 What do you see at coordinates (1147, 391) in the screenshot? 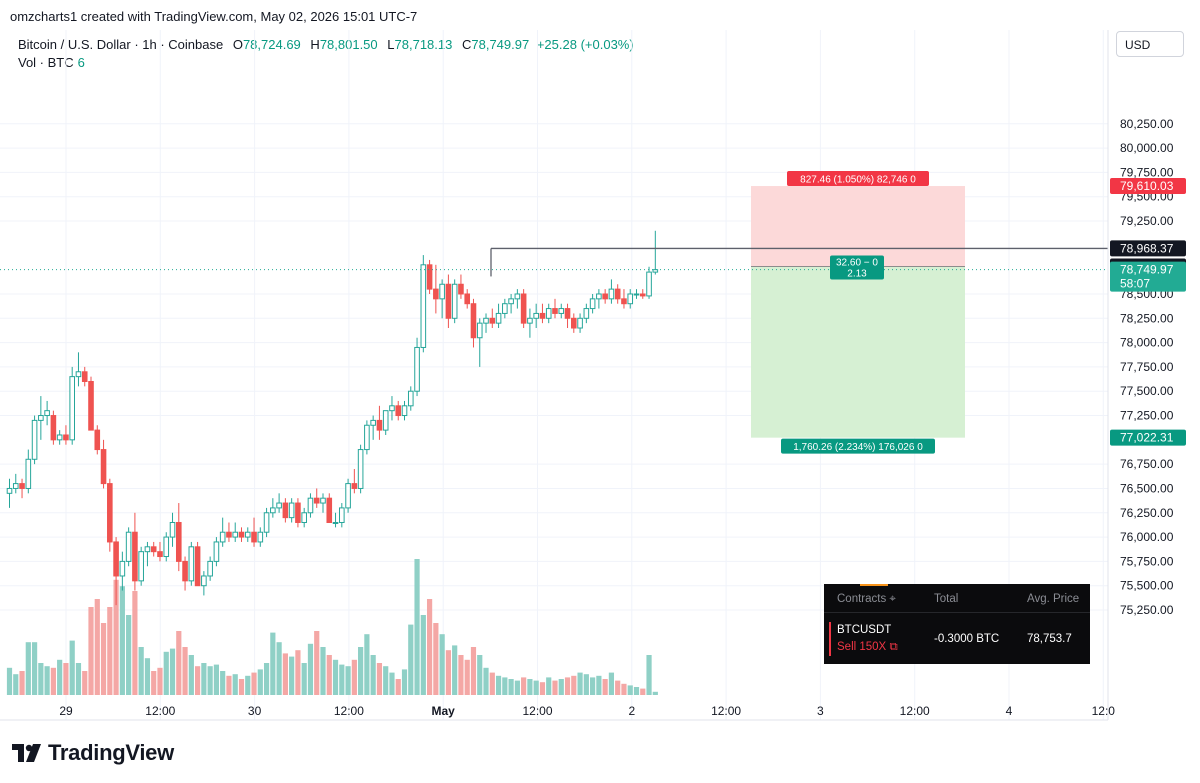
I see `y-tick-label: 77,500.00` at bounding box center [1147, 391].